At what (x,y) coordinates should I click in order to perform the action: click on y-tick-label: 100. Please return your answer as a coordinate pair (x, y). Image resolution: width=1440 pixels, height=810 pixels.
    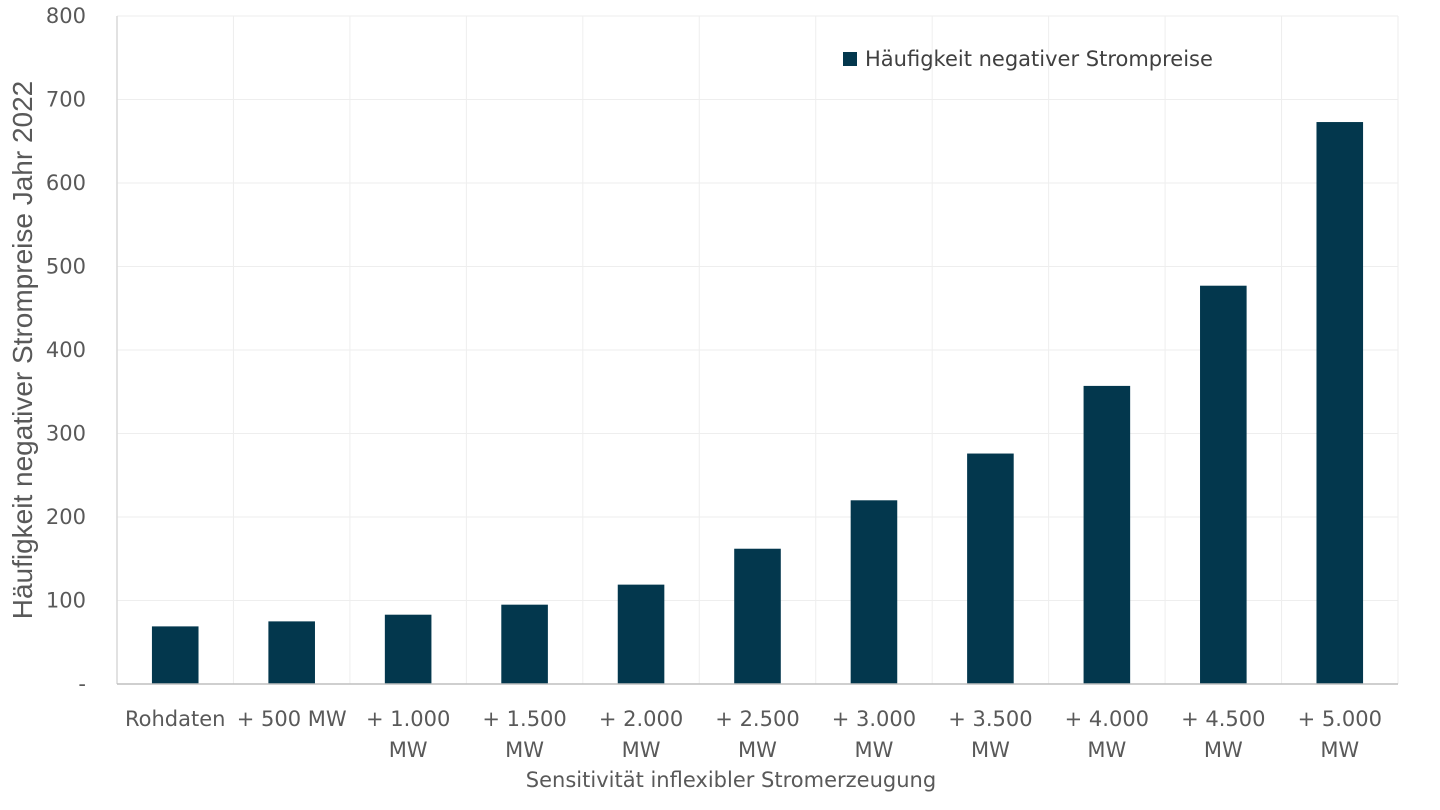
    Looking at the image, I should click on (66, 601).